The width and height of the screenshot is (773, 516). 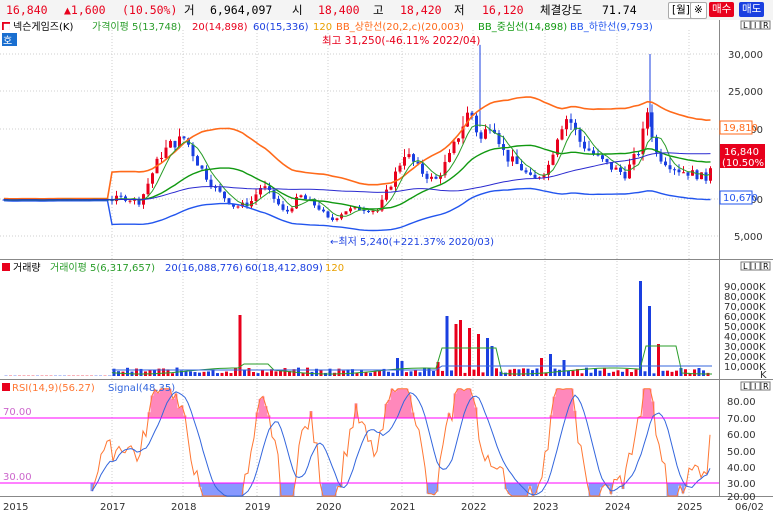 What do you see at coordinates (741, 468) in the screenshot?
I see `svg-text: 40.00` at bounding box center [741, 468].